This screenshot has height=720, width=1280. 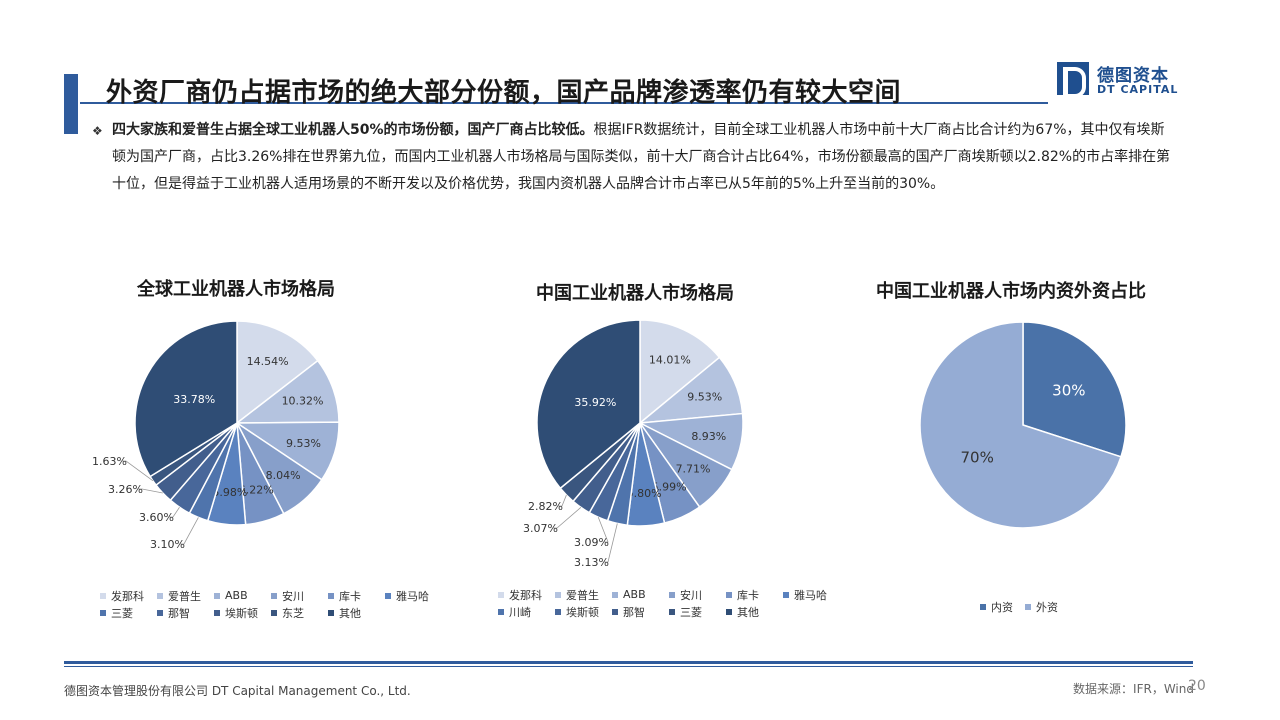 I want to click on legend-row: 川崎 埃斯顿 那智 三菱 其他, so click(x=669, y=611).